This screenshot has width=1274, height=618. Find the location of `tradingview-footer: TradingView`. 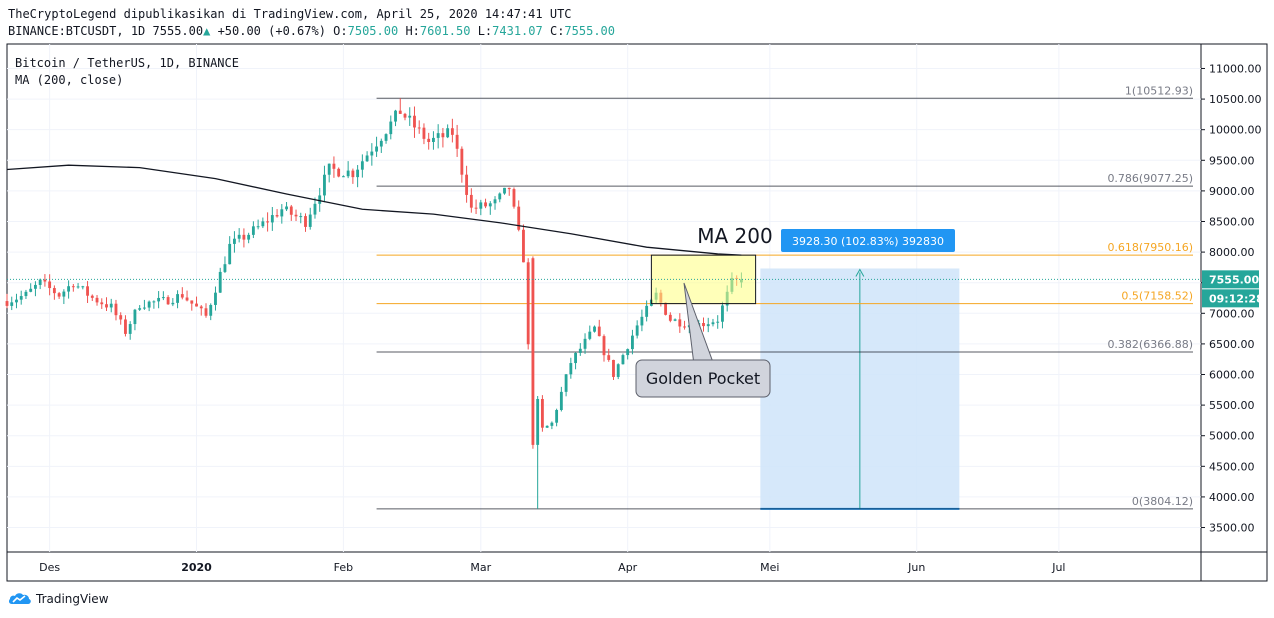

tradingview-footer: TradingView is located at coordinates (58, 599).